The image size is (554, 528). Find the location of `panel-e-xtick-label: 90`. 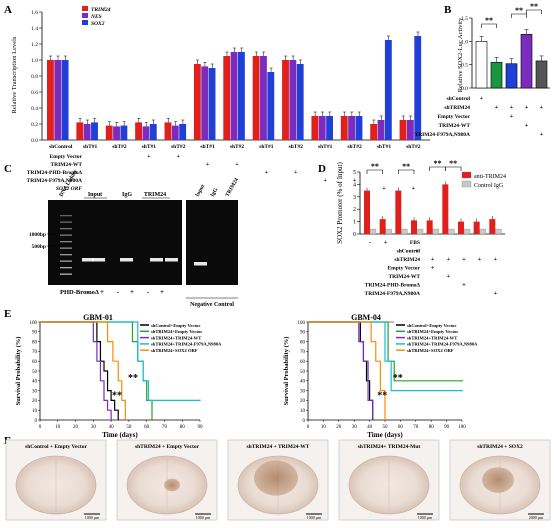

panel-e-xtick-label: 90 is located at coordinates (201, 427).